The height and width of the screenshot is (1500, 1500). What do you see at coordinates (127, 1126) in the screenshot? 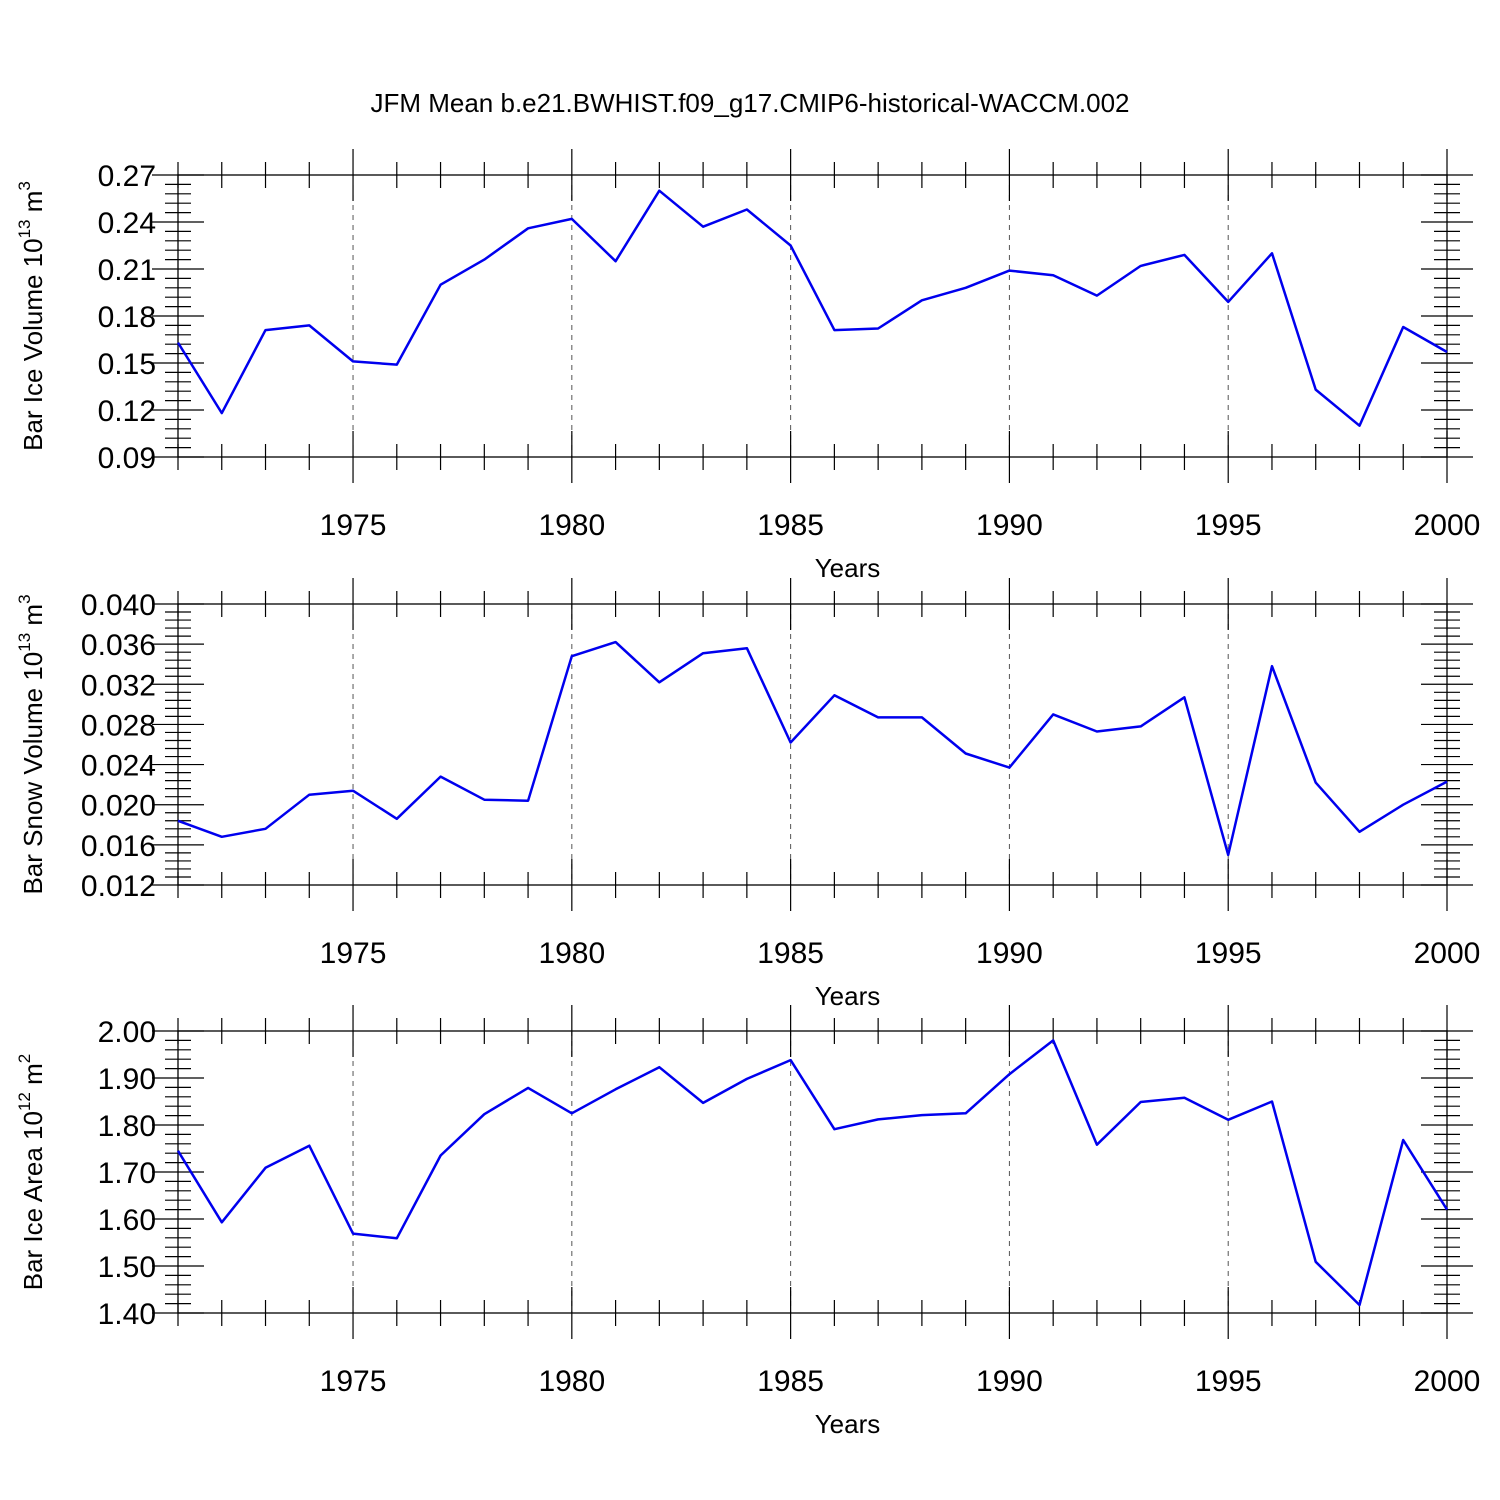
I see `y-tick-label: 1.80` at bounding box center [127, 1126].